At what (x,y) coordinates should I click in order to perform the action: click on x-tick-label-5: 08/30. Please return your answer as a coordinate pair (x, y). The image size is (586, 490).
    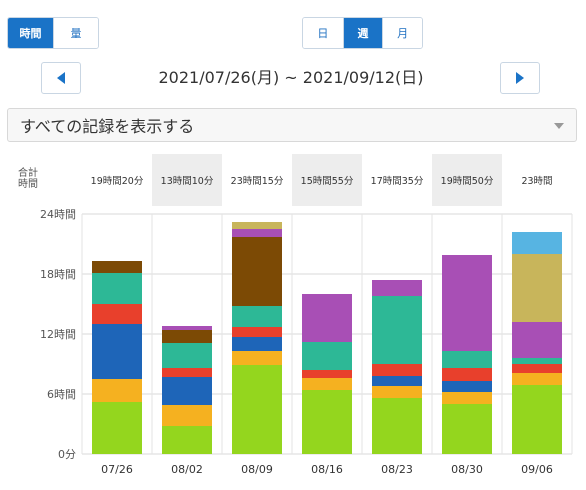
    Looking at the image, I should click on (467, 469).